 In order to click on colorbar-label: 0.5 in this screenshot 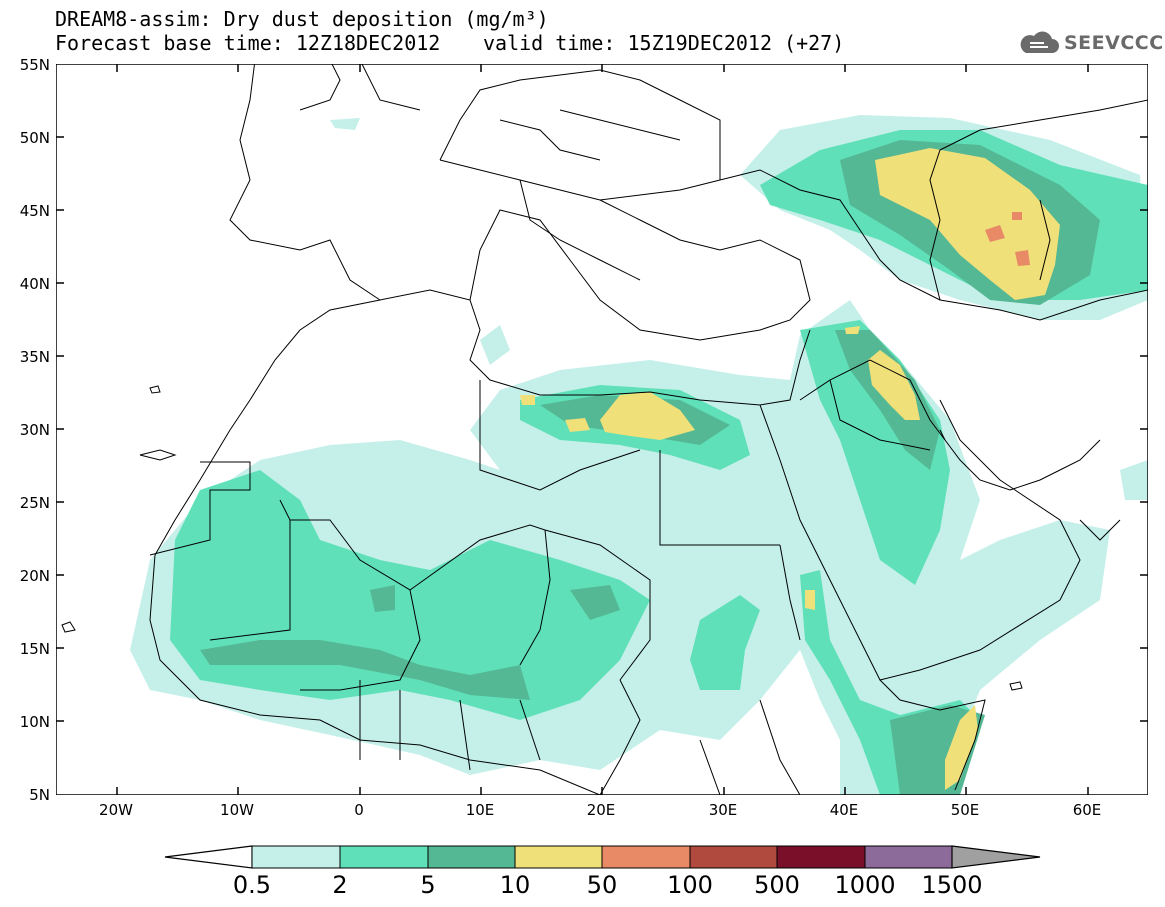, I will do `click(252, 885)`.